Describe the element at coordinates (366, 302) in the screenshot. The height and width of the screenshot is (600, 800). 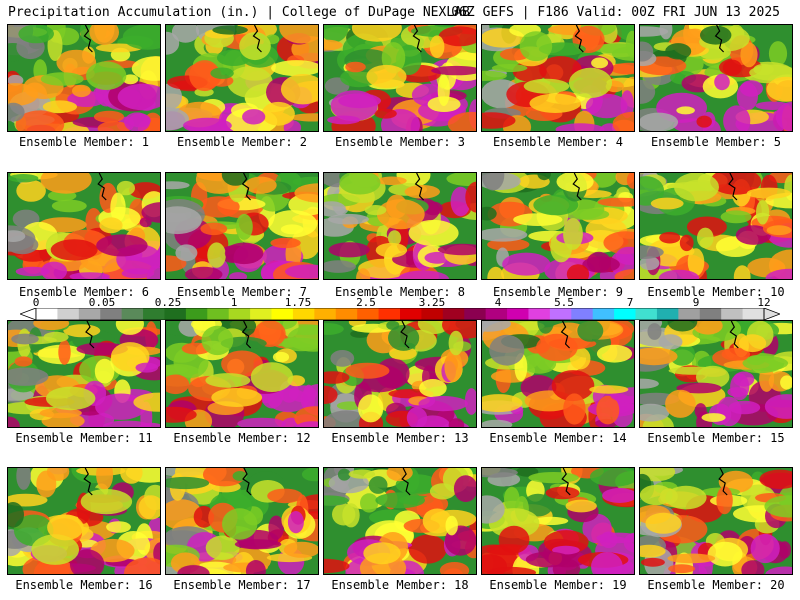
I see `colorbar-tick: 2.5` at that location.